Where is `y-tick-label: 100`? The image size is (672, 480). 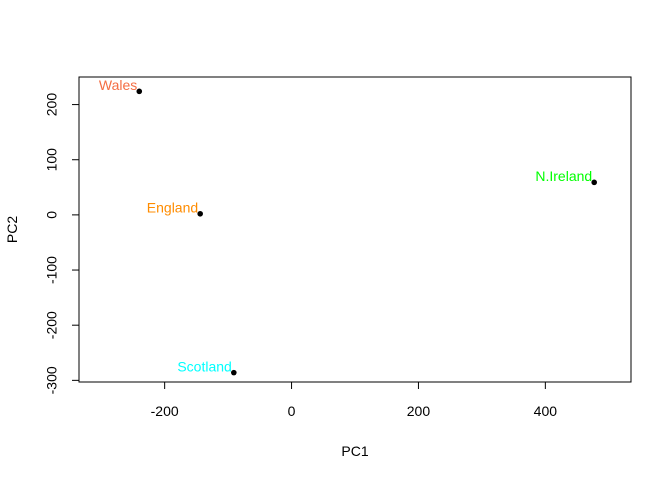 y-tick-label: 100 is located at coordinates (52, 160).